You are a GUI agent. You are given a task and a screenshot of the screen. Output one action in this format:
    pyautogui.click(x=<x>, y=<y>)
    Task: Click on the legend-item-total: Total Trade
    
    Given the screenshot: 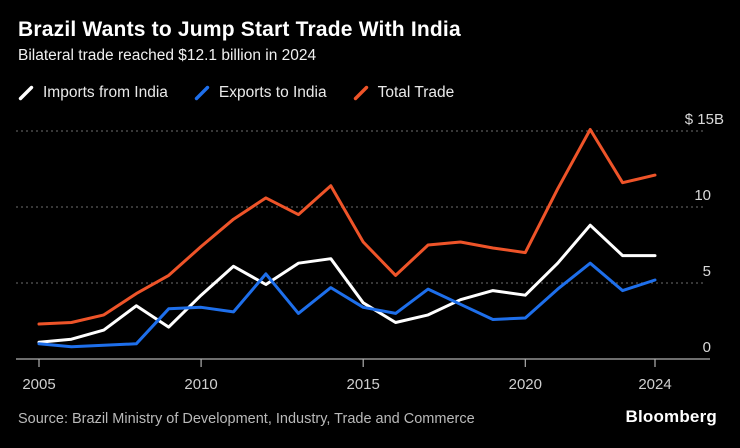 What is the action you would take?
    pyautogui.click(x=404, y=93)
    